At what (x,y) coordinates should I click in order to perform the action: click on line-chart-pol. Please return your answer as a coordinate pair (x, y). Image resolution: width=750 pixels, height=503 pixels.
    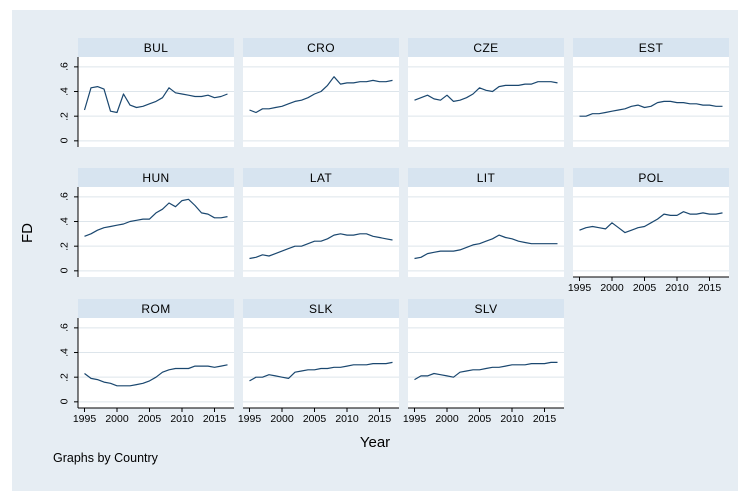
    Looking at the image, I should click on (651, 238).